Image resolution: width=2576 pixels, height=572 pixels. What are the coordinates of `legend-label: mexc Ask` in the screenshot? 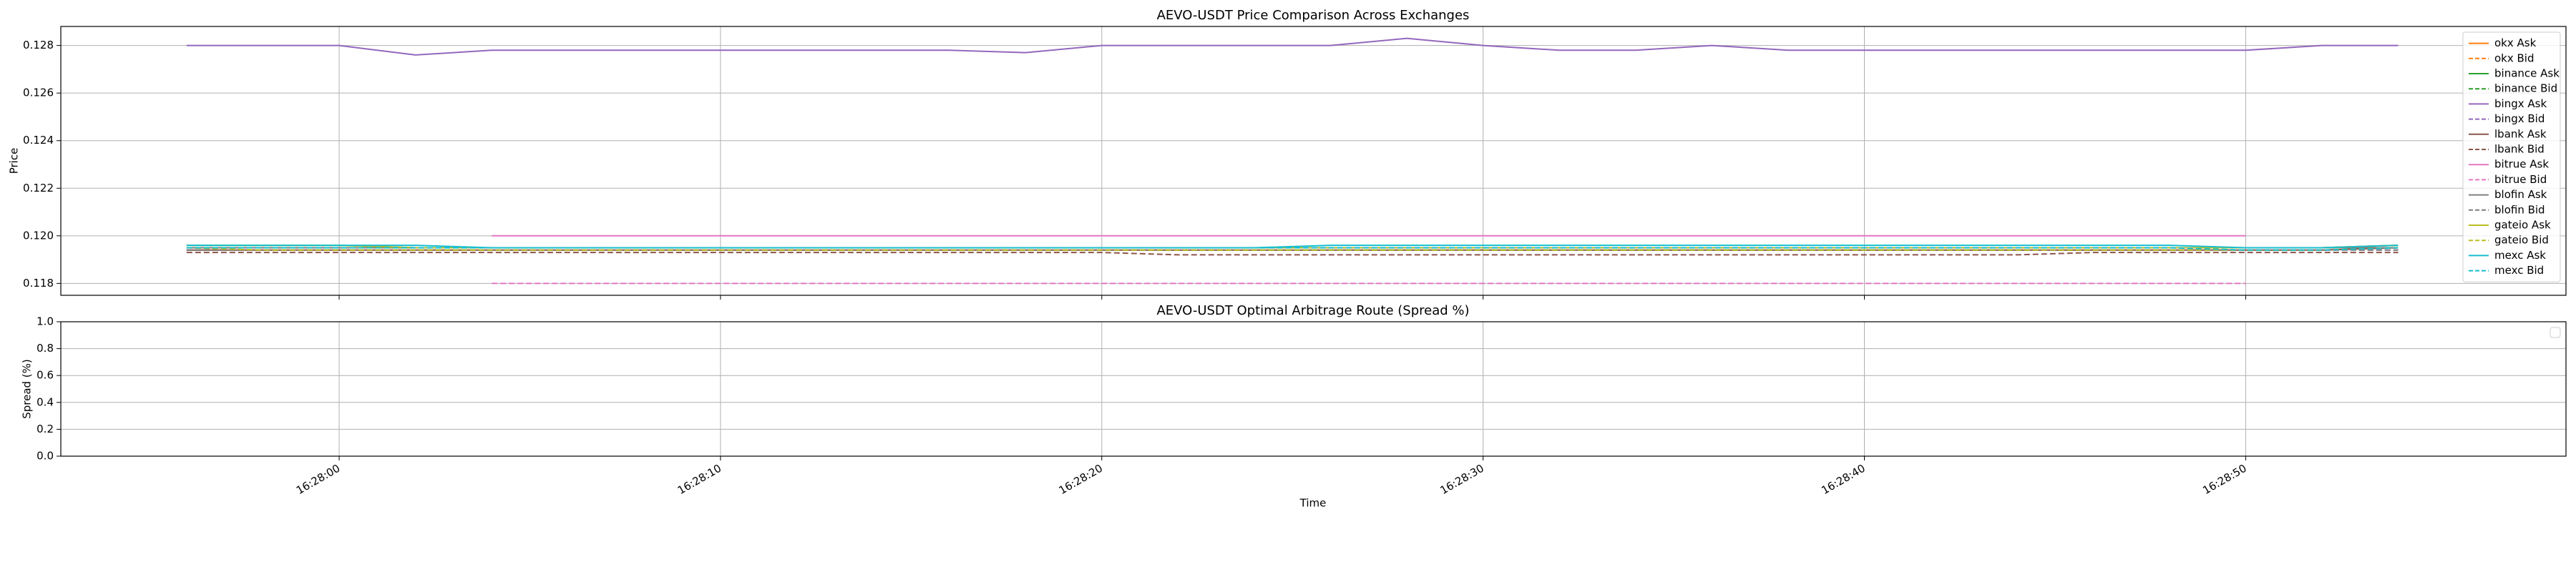 It's located at (2520, 255).